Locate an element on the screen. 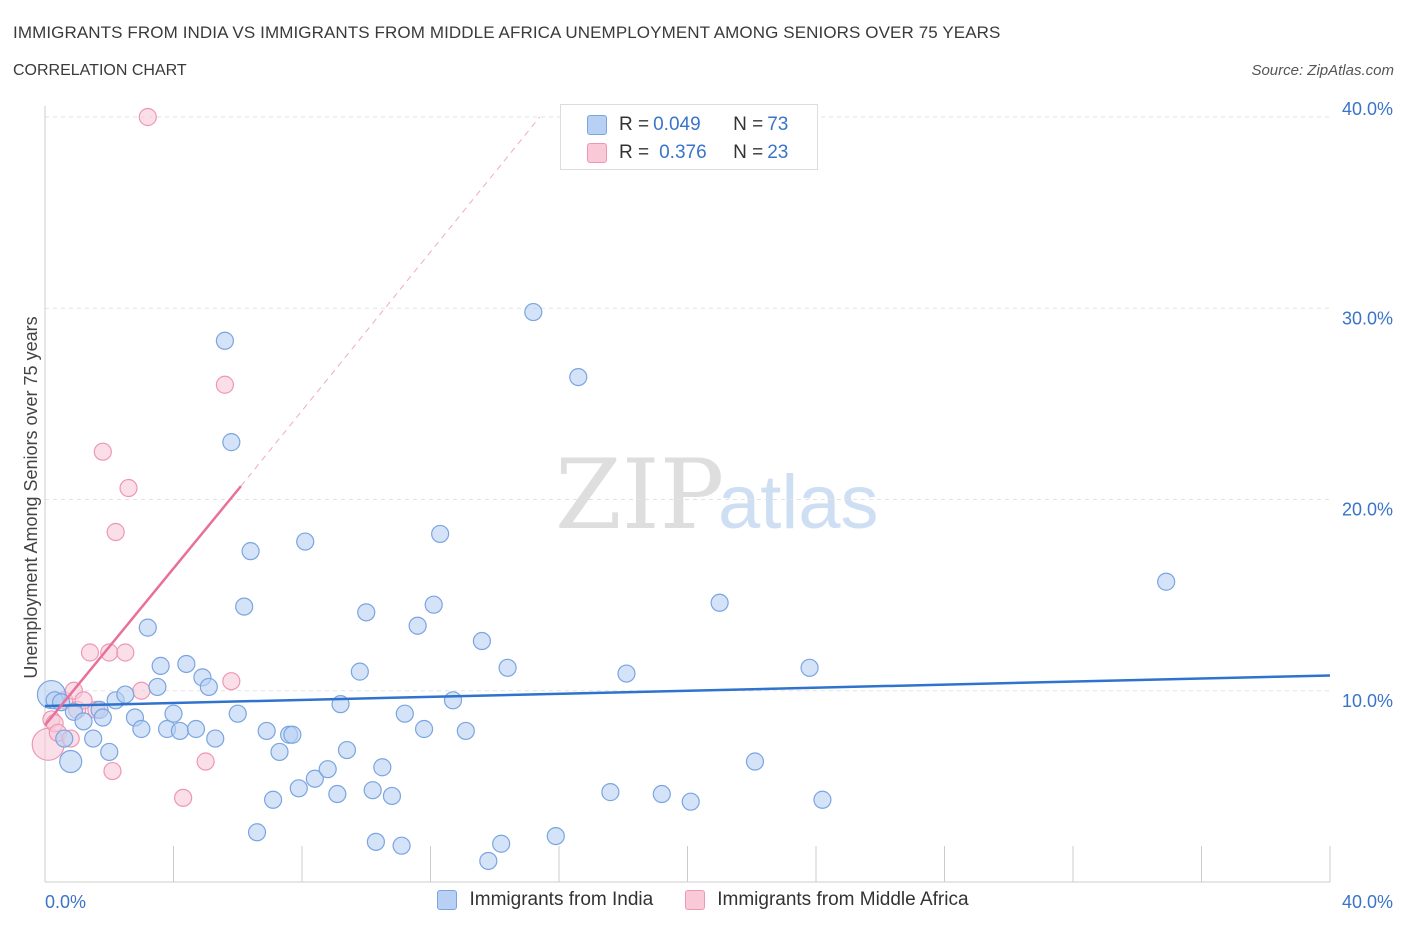  y-tick-label: 40.0% is located at coordinates (1367, 109).